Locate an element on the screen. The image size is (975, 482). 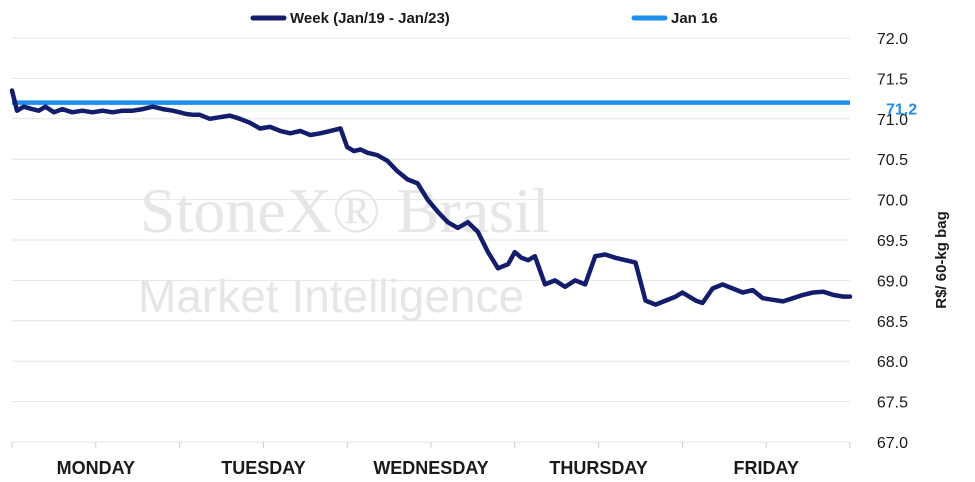
y-tick-label: 71.5 is located at coordinates (892, 79).